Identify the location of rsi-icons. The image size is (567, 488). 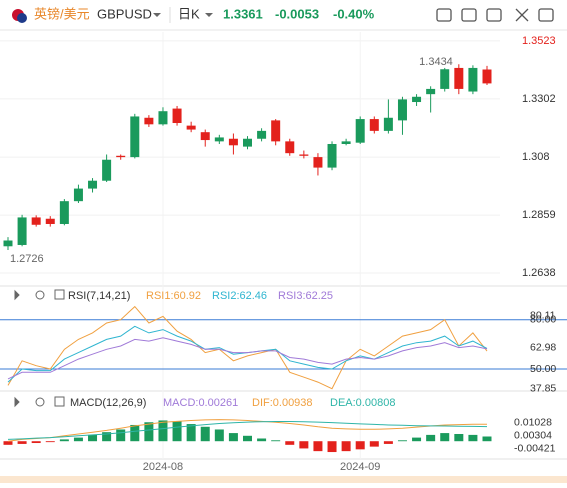
(39, 295).